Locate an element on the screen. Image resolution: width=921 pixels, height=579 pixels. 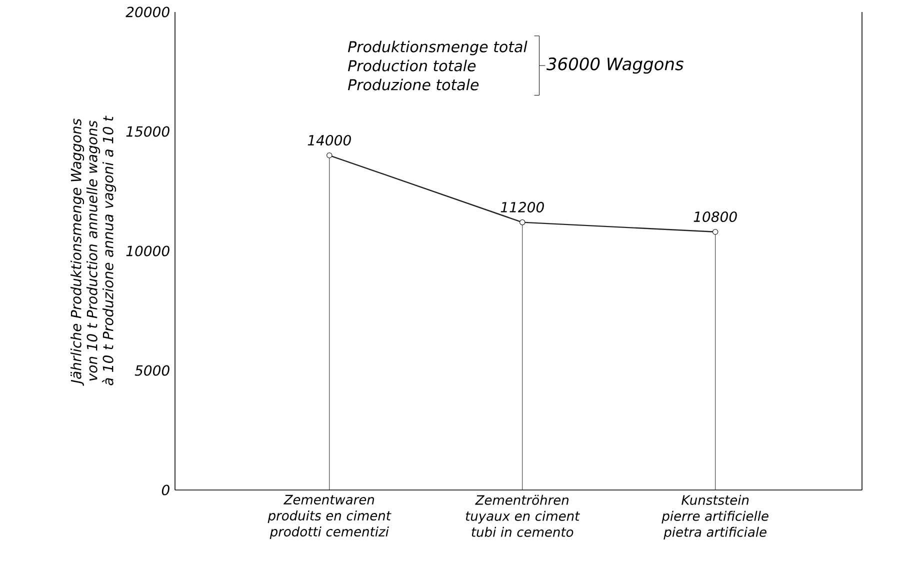
x-tick-label: Kunststein pierre artificielle pietra artificiale is located at coordinates (715, 517).